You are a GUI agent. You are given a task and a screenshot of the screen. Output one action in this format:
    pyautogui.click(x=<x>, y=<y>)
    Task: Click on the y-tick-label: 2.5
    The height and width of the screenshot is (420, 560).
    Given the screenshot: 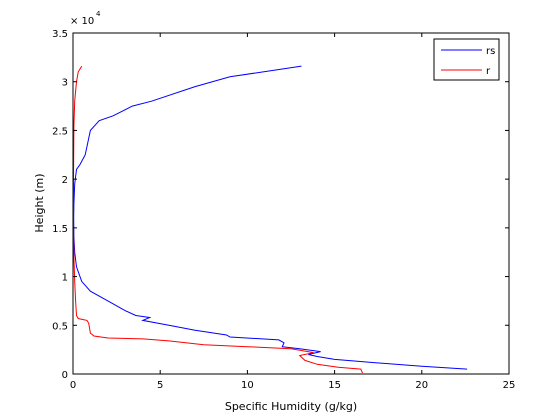 What is the action you would take?
    pyautogui.click(x=60, y=131)
    